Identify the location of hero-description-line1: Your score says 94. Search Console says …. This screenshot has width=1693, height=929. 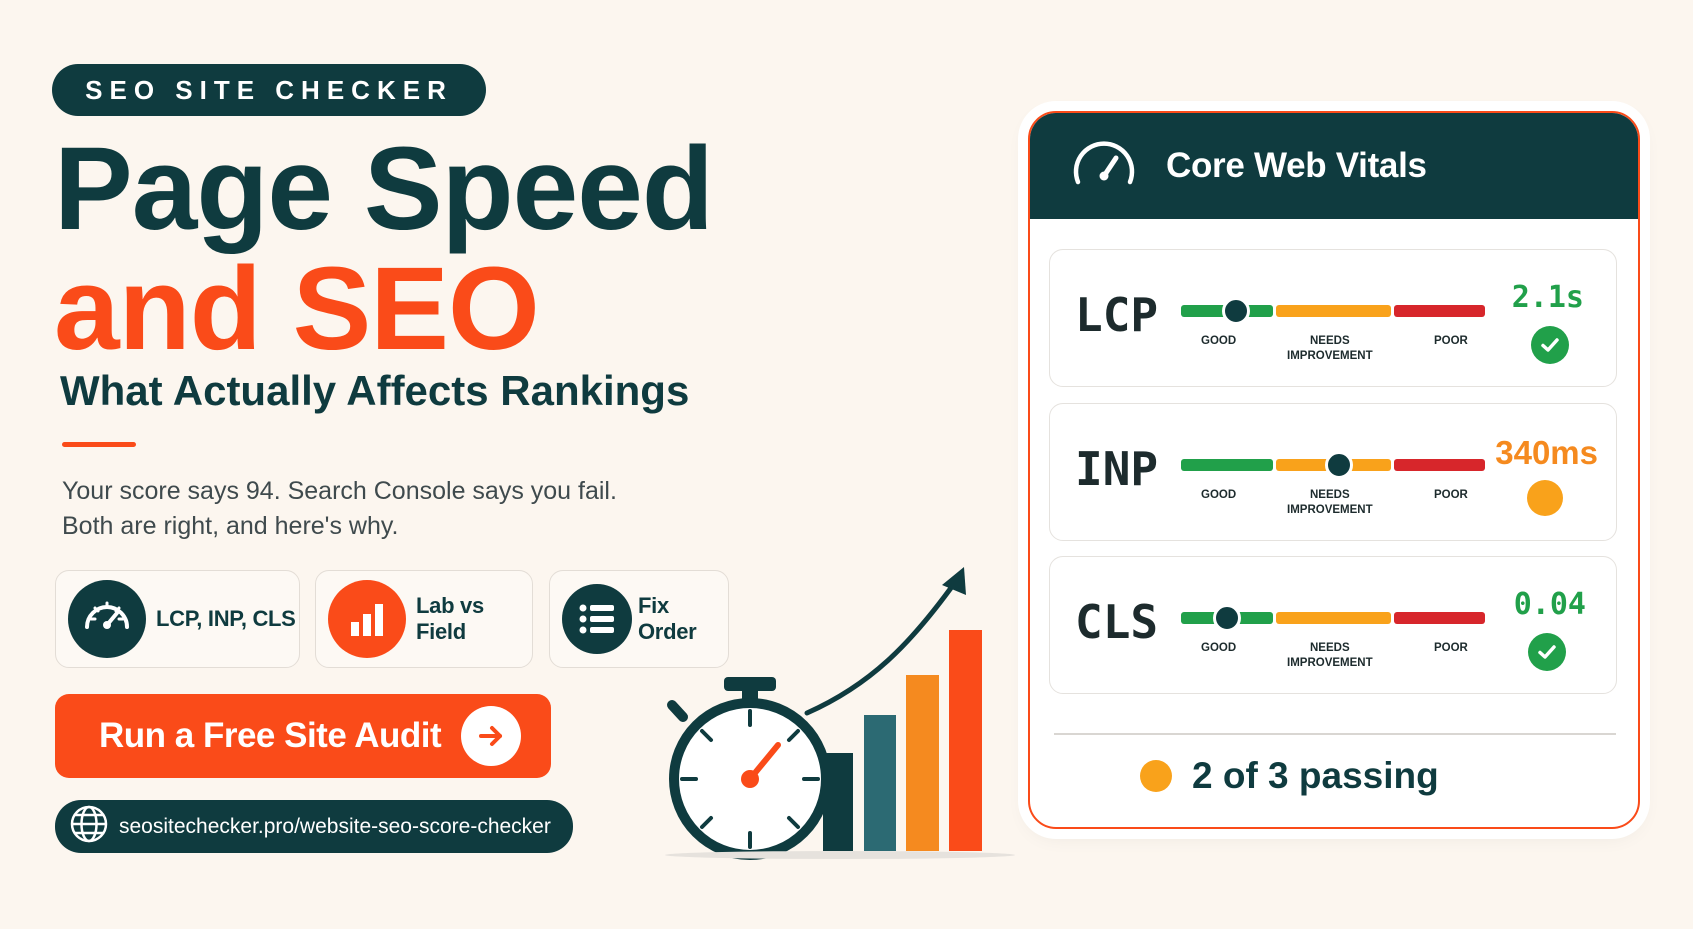
(339, 491).